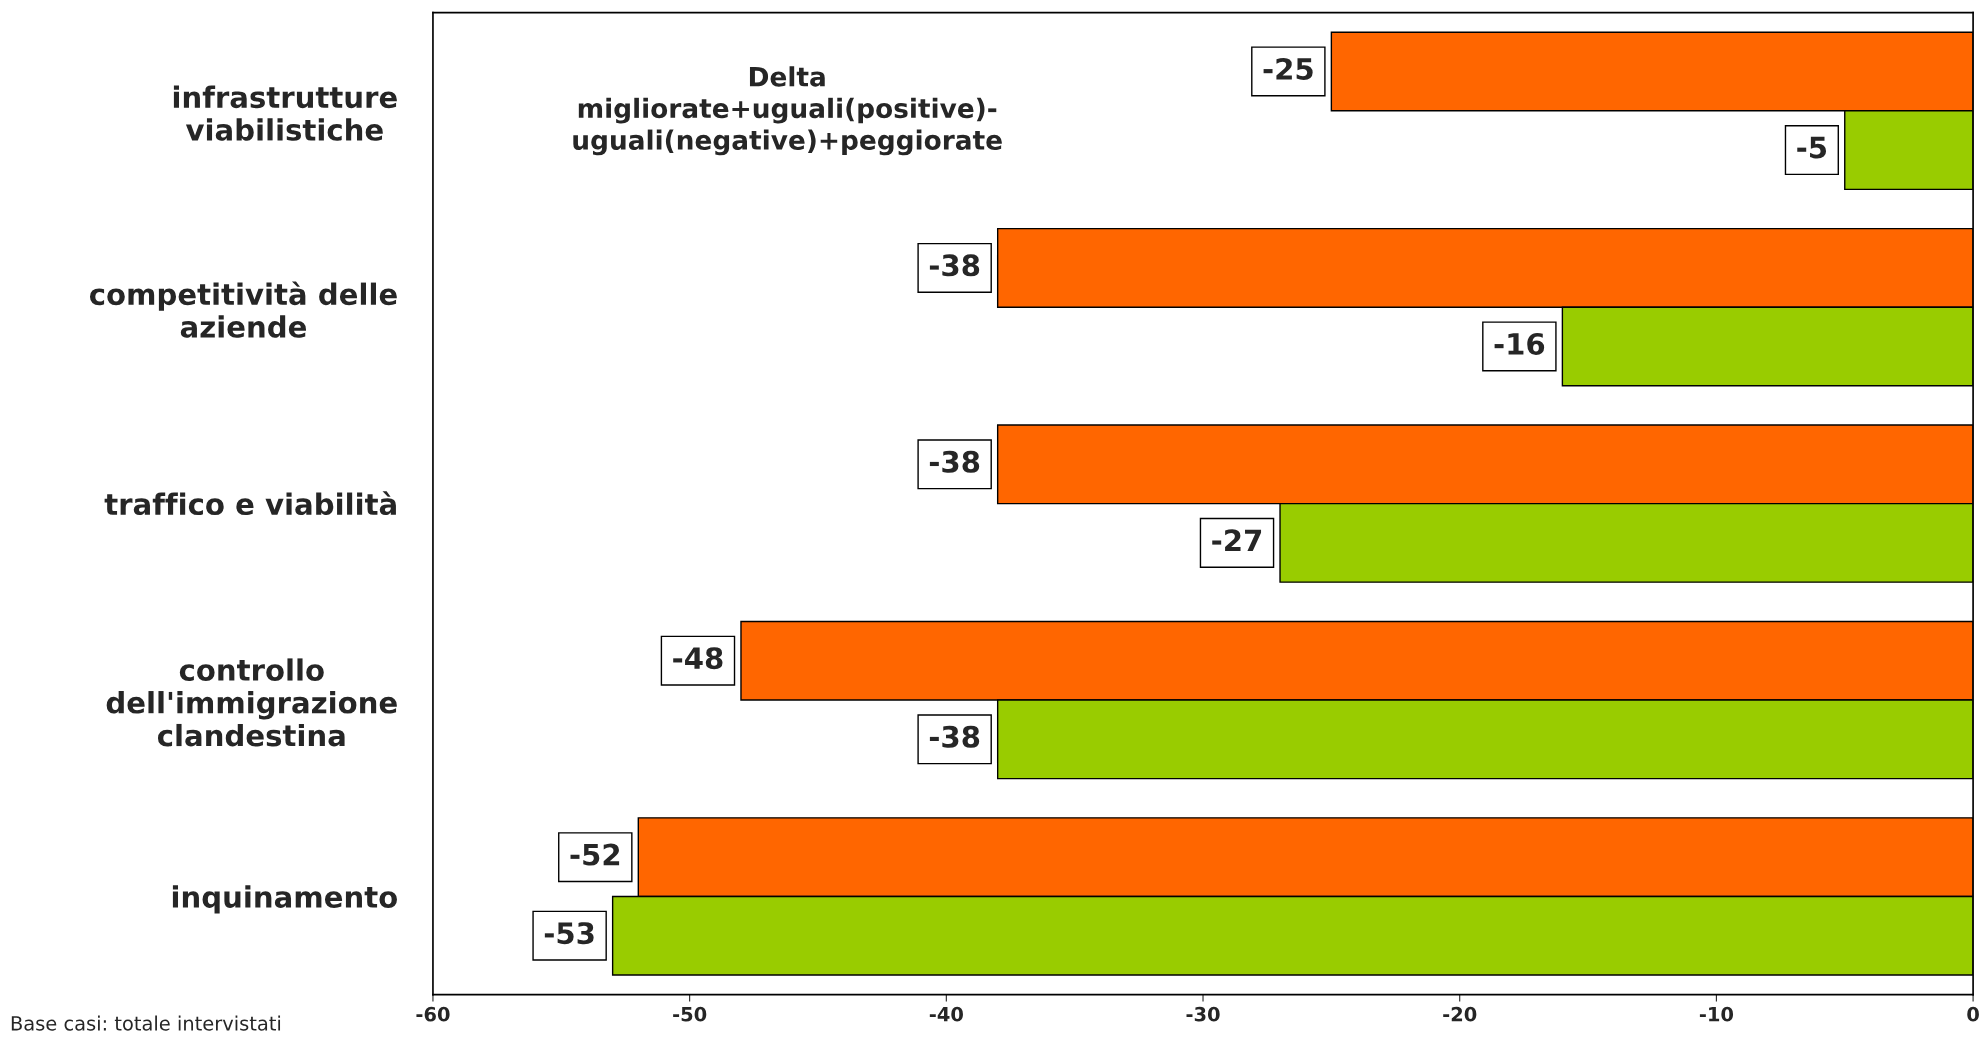  I want to click on data-label: -25, so click(1288, 68).